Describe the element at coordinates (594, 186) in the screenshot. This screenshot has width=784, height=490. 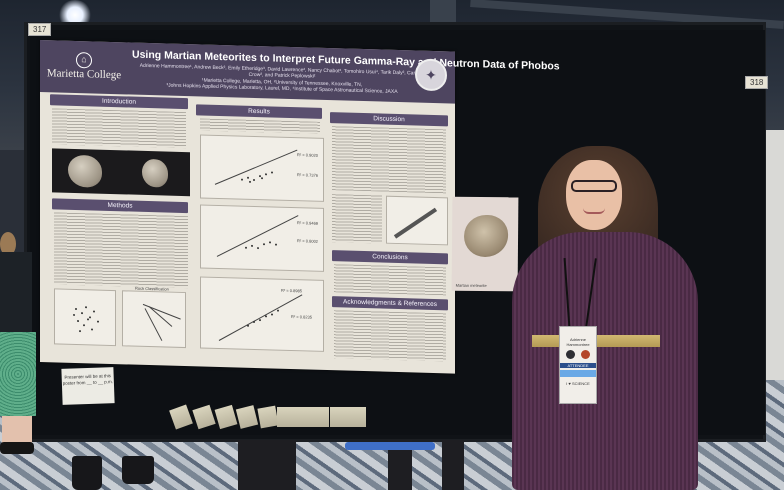
I see `glasses-icon` at that location.